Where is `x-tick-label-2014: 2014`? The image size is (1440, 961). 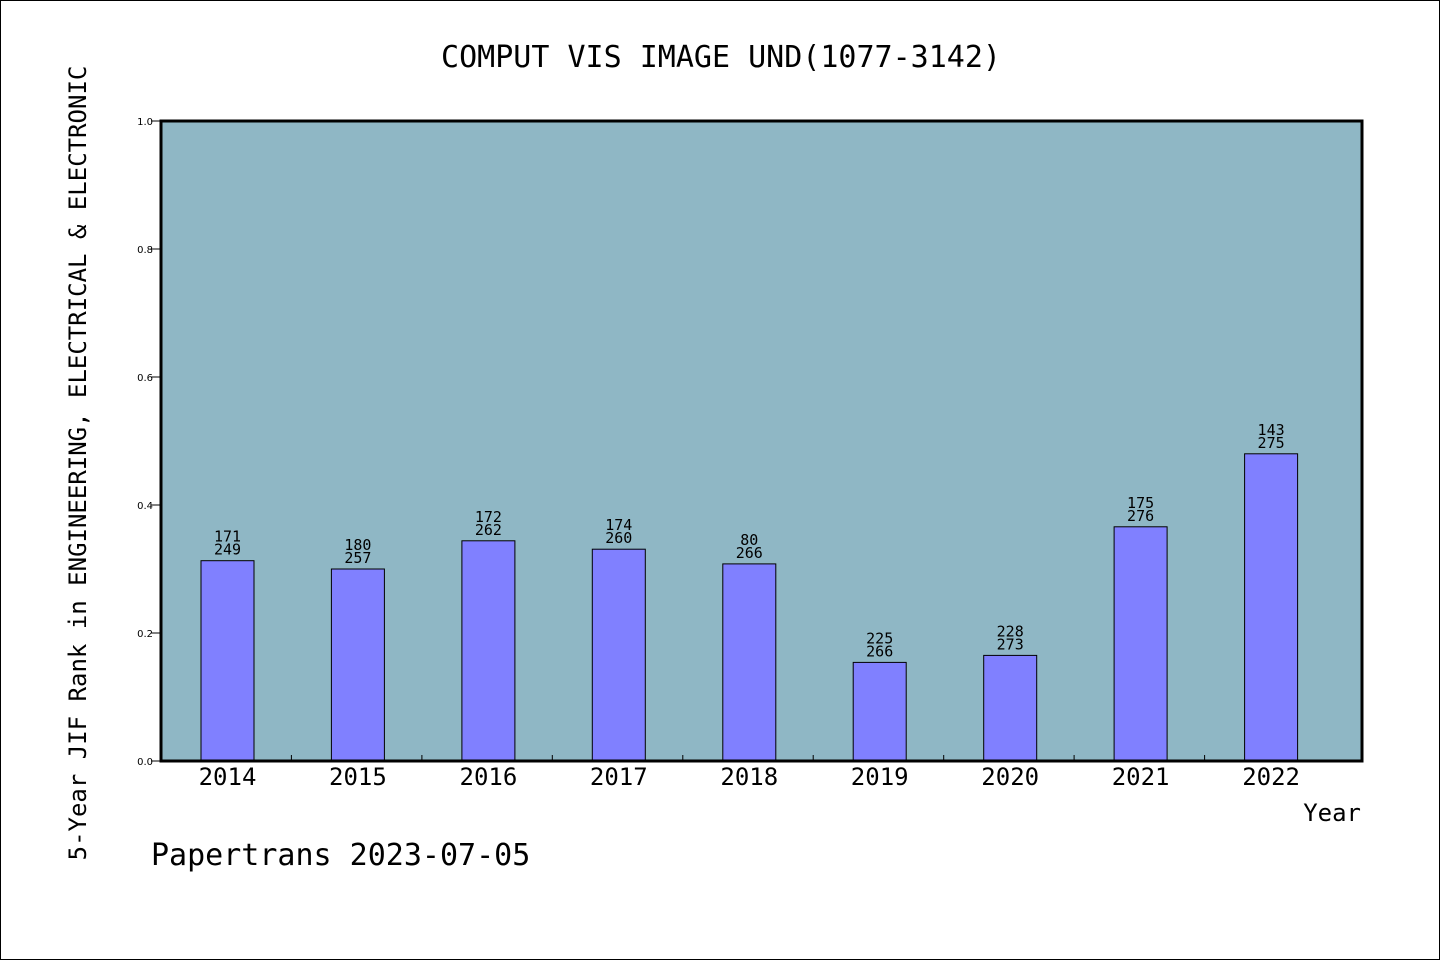
x-tick-label-2014: 2014 is located at coordinates (228, 777).